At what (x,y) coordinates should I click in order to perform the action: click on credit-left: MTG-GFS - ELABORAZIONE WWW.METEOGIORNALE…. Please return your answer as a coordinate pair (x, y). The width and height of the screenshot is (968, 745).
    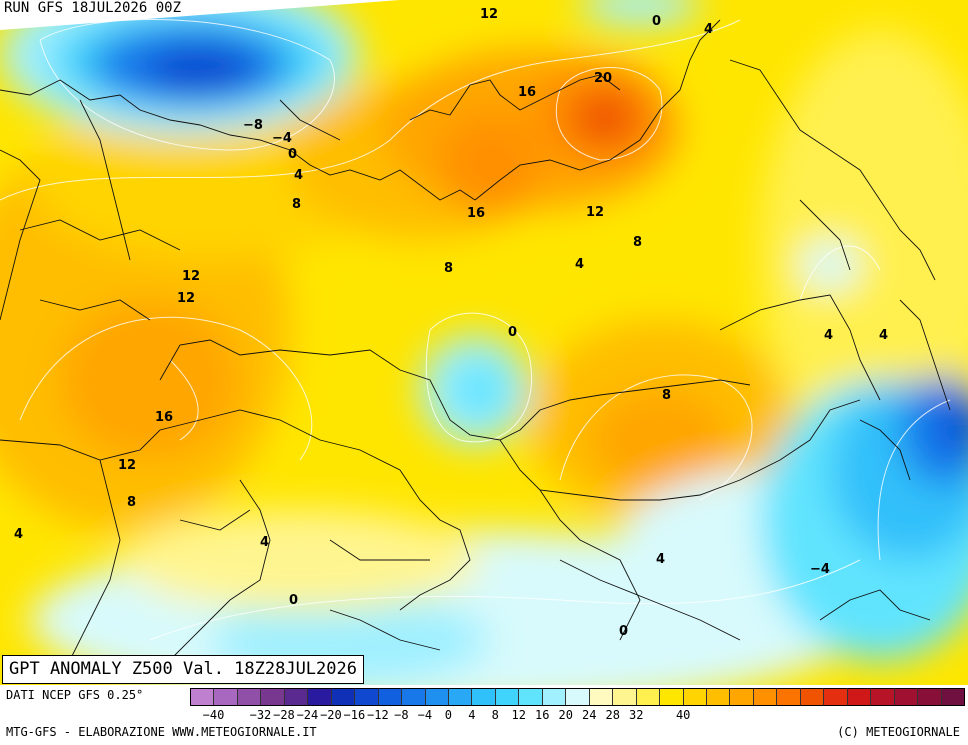
    Looking at the image, I should click on (161, 732).